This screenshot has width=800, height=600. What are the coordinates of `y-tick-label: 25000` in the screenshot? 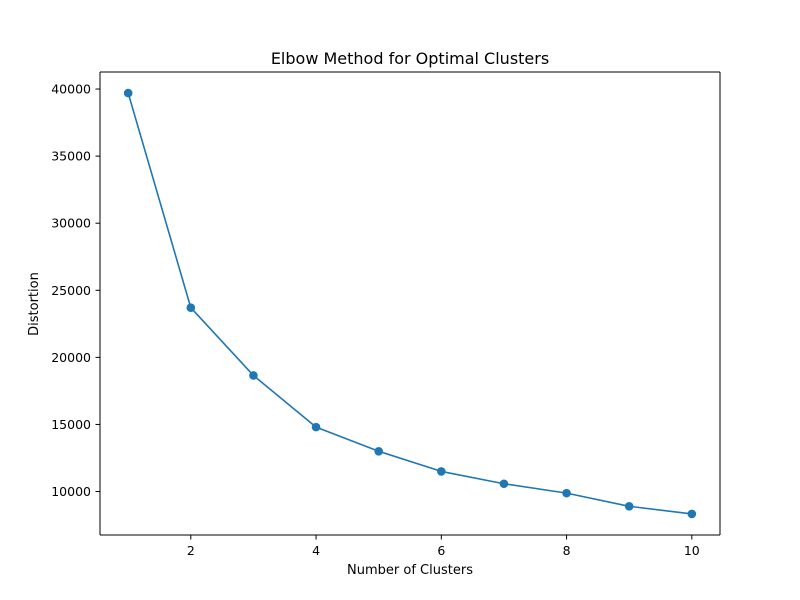 It's located at (71, 290).